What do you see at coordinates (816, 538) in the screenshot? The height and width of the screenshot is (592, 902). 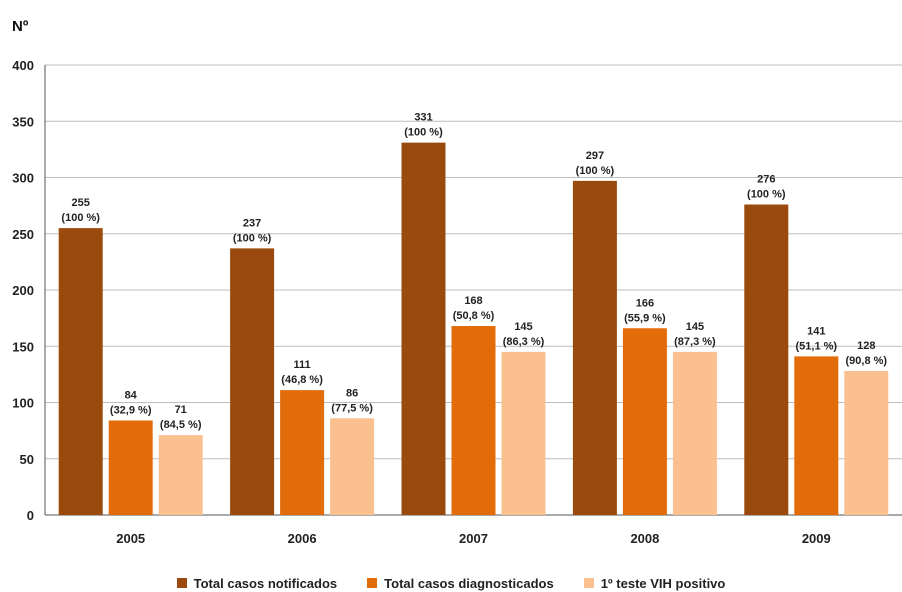 I see `x-tick-label: 2009` at bounding box center [816, 538].